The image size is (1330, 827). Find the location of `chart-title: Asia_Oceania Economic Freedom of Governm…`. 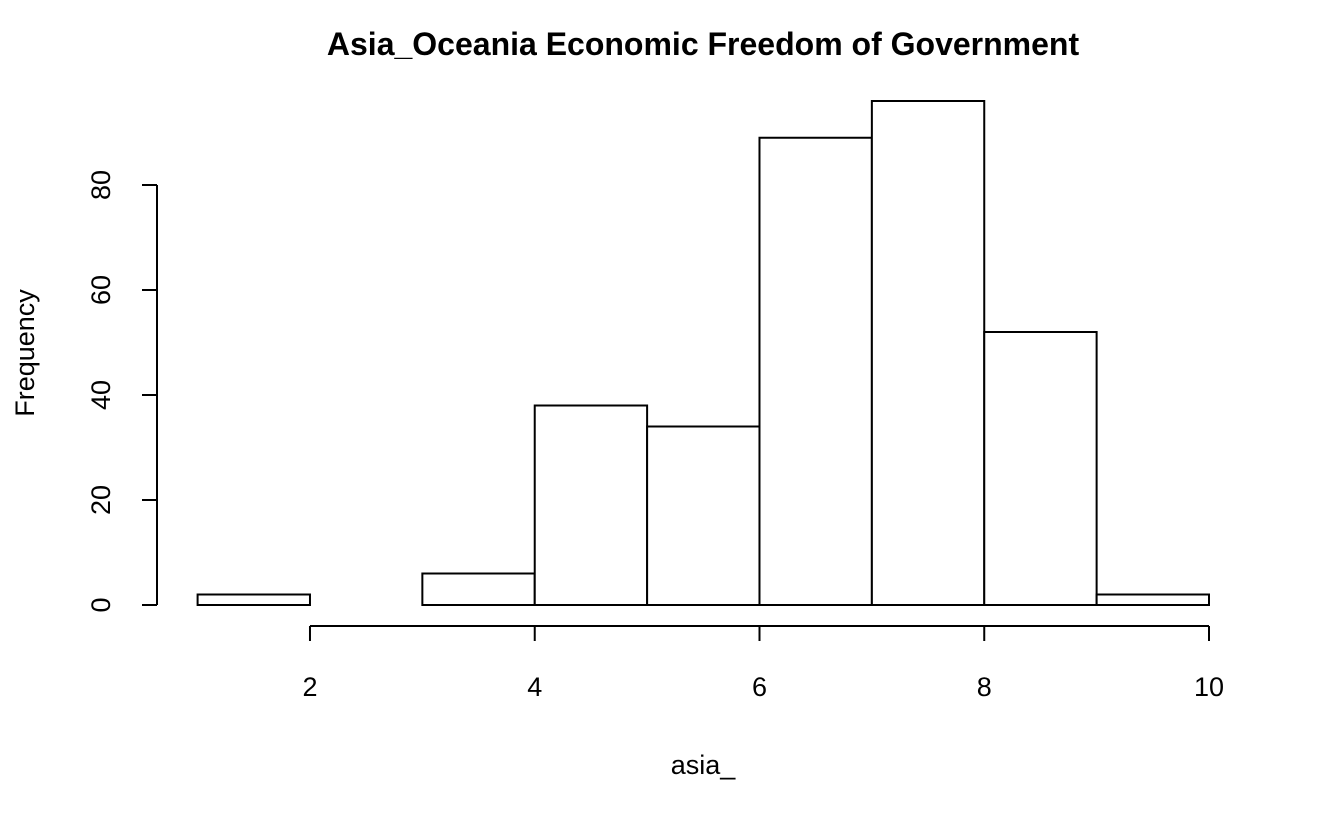

chart-title: Asia_Oceania Economic Freedom of Governm… is located at coordinates (703, 44).